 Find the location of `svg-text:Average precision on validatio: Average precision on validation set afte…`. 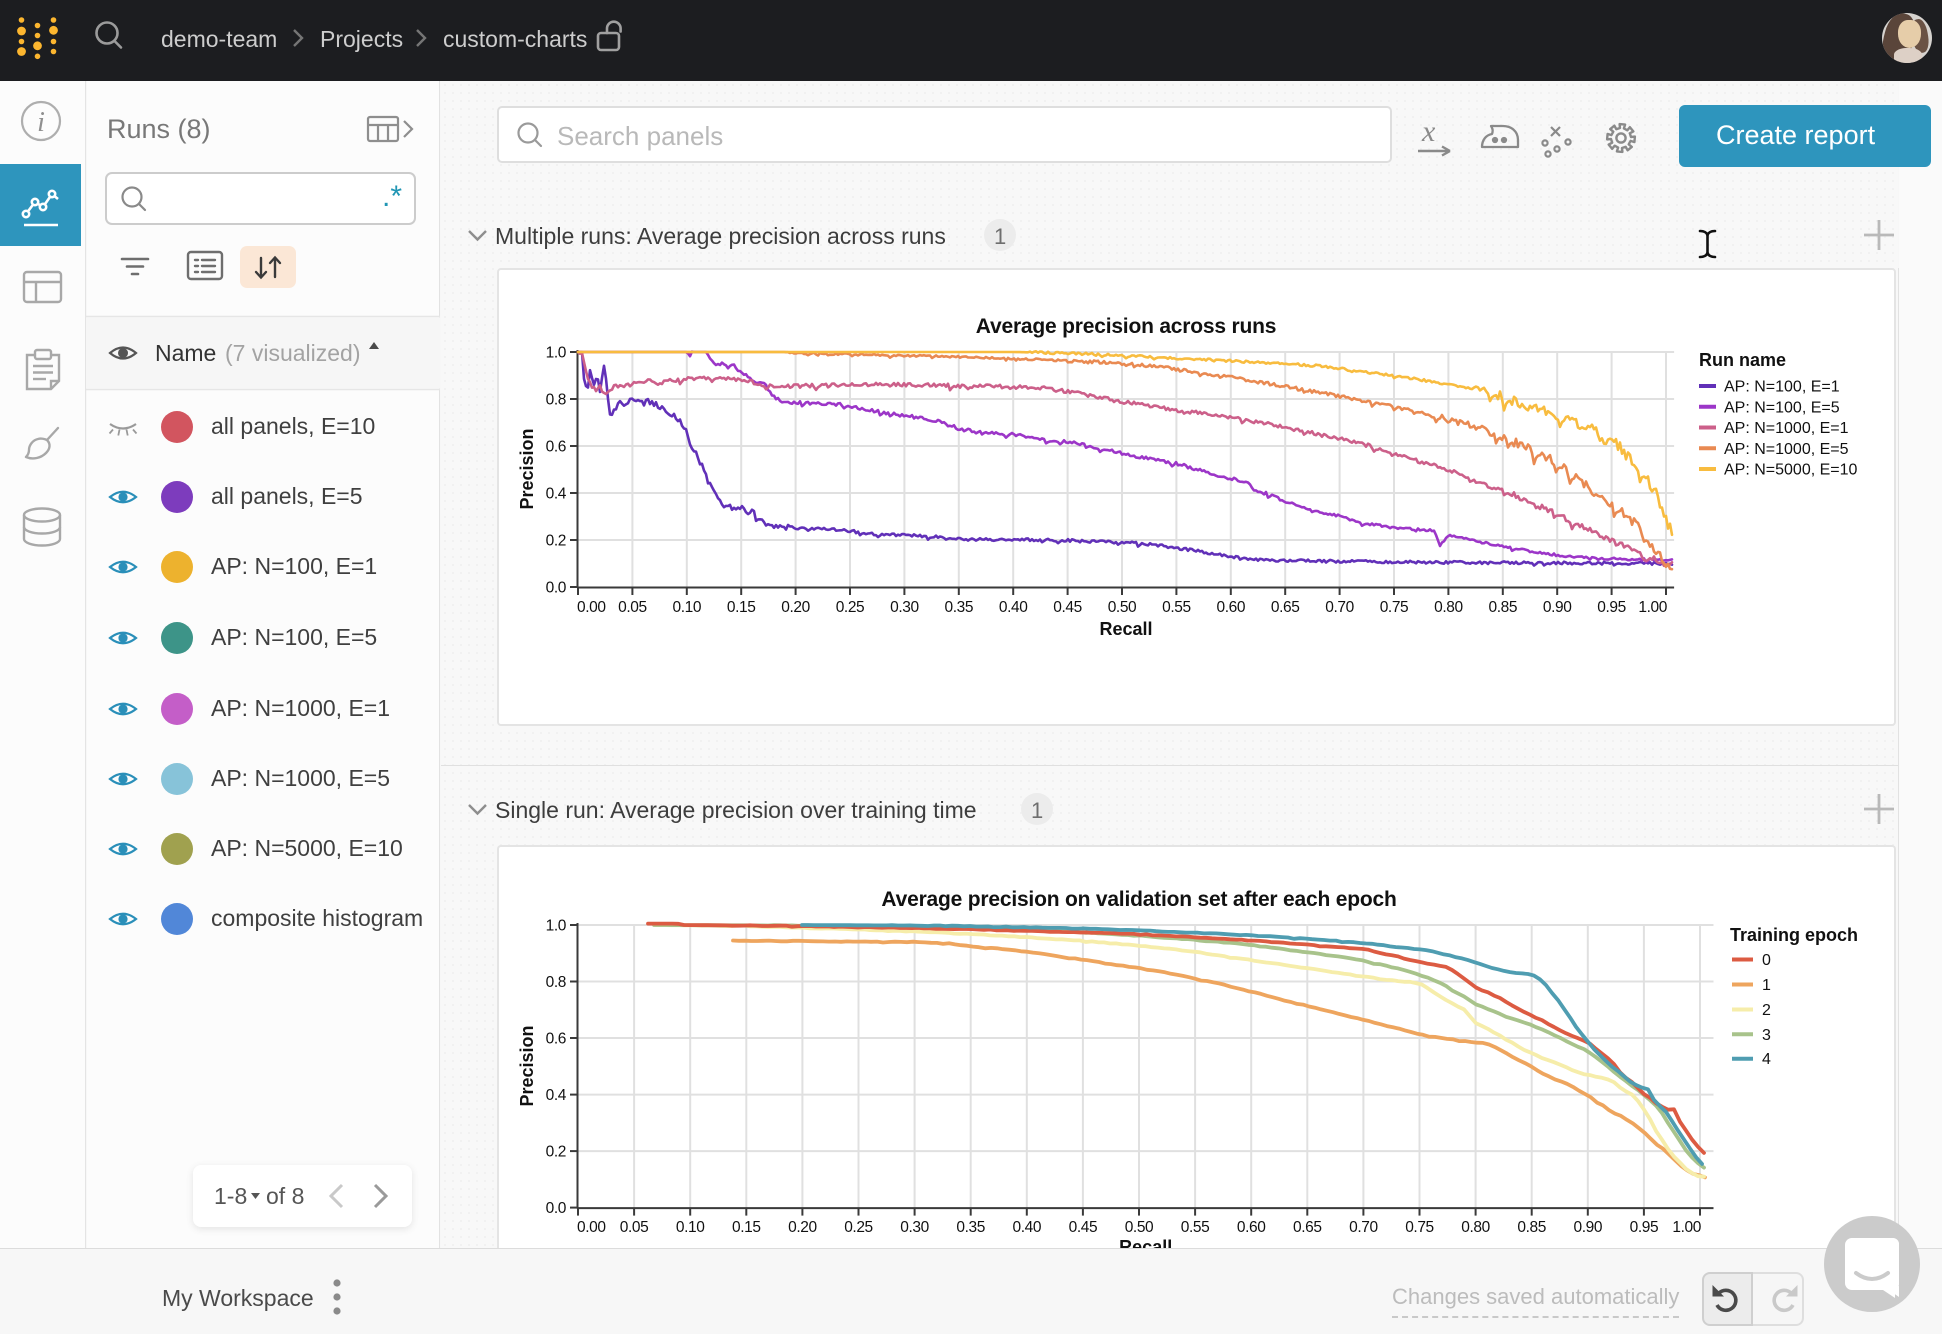

svg-text:Average precision on validatio: Average precision on validation set afte… is located at coordinates (1138, 899).